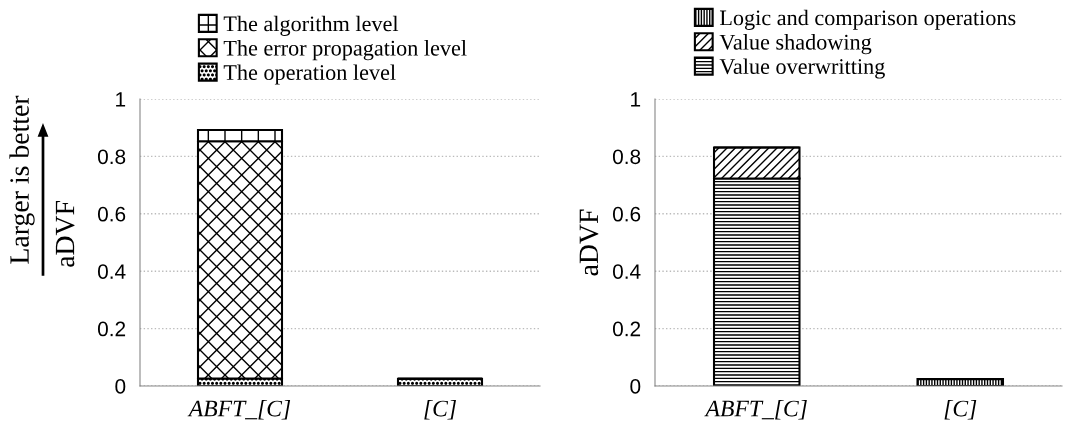 The height and width of the screenshot is (441, 1091). I want to click on legend-label: The algorithm level, so click(311, 25).